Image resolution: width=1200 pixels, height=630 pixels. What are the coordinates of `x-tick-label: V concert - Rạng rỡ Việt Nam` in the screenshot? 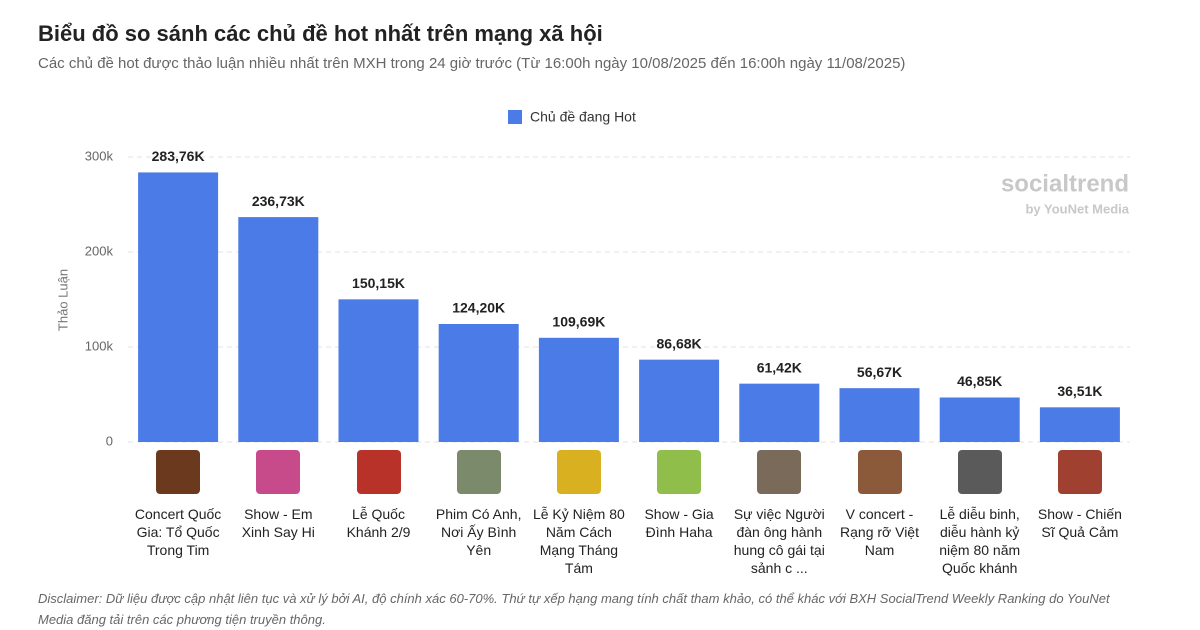 It's located at (879, 532).